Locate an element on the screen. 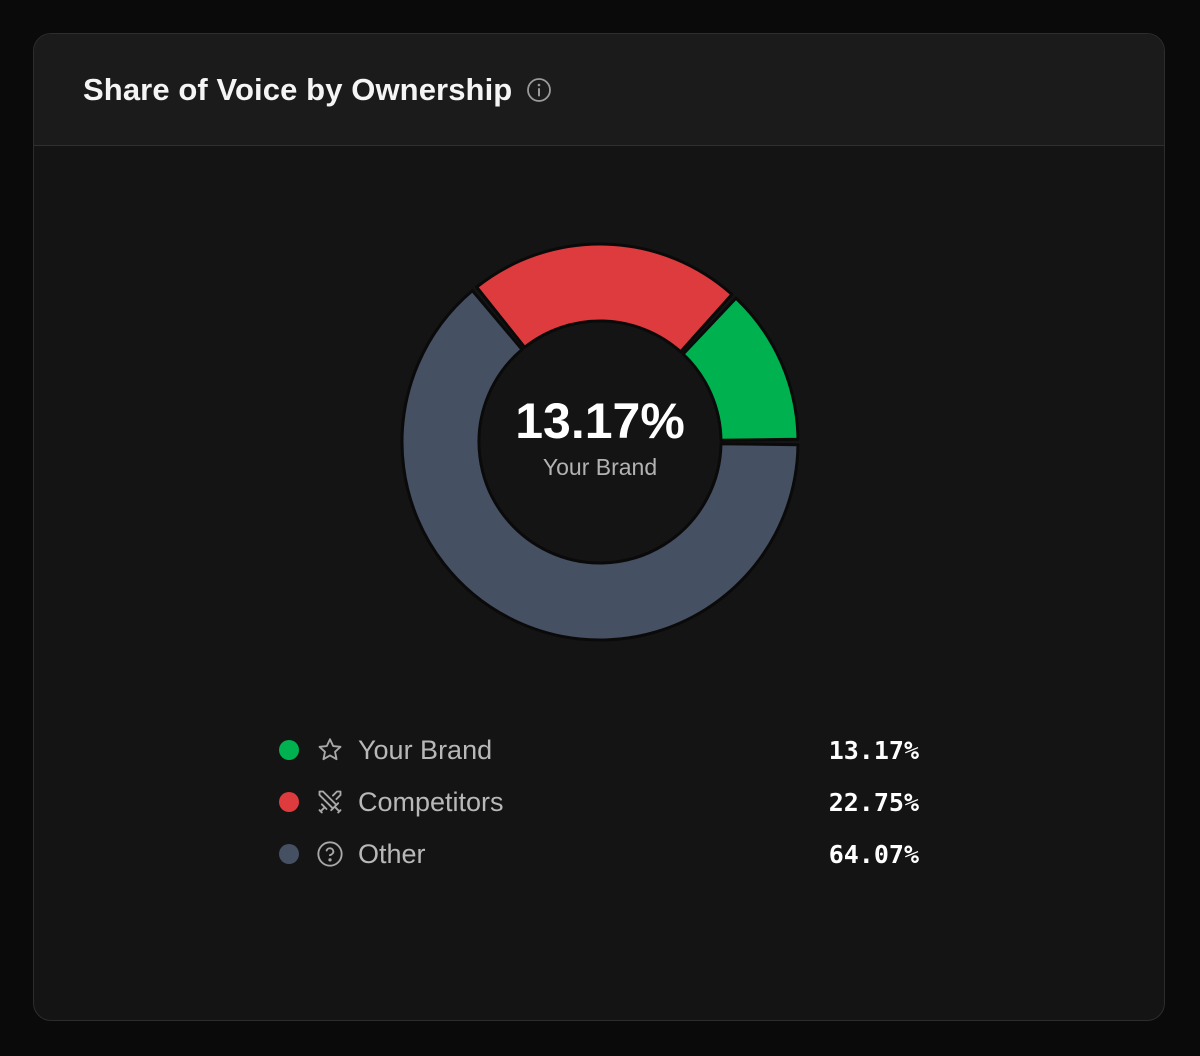 Image resolution: width=1200 pixels, height=1056 pixels. legend-item-other: Other 64.07% is located at coordinates (599, 854).